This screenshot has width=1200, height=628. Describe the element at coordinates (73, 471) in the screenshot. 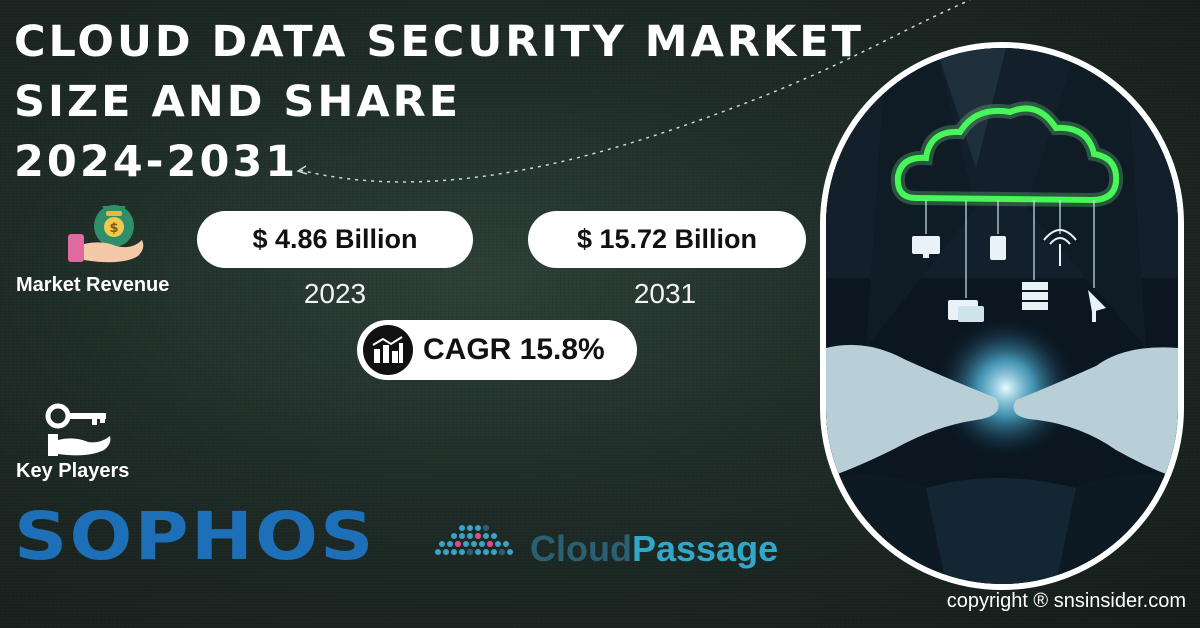

I see `key-players-label: Key Players` at that location.